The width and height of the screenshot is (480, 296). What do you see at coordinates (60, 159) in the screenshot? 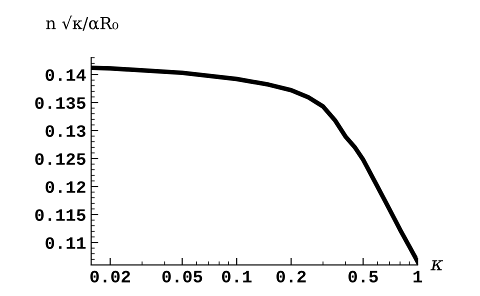
I see `y-tick-label: 0.125` at bounding box center [60, 159].